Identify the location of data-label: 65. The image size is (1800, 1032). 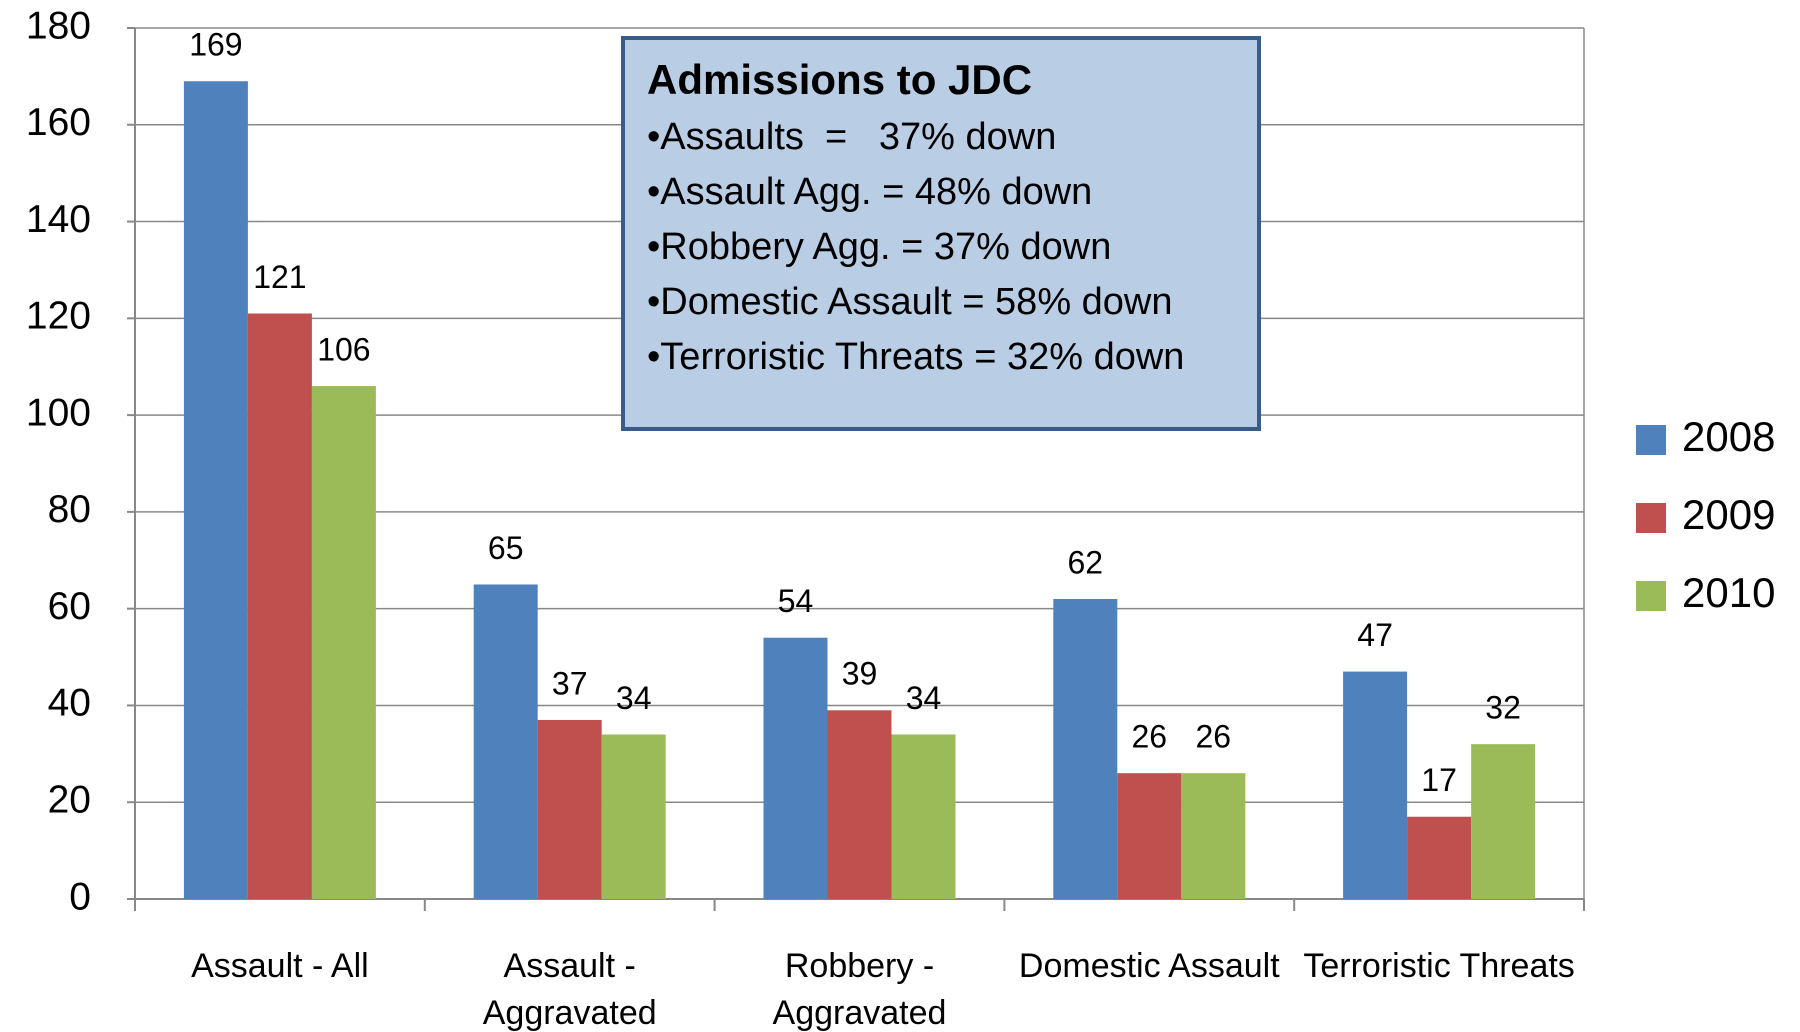
(506, 548).